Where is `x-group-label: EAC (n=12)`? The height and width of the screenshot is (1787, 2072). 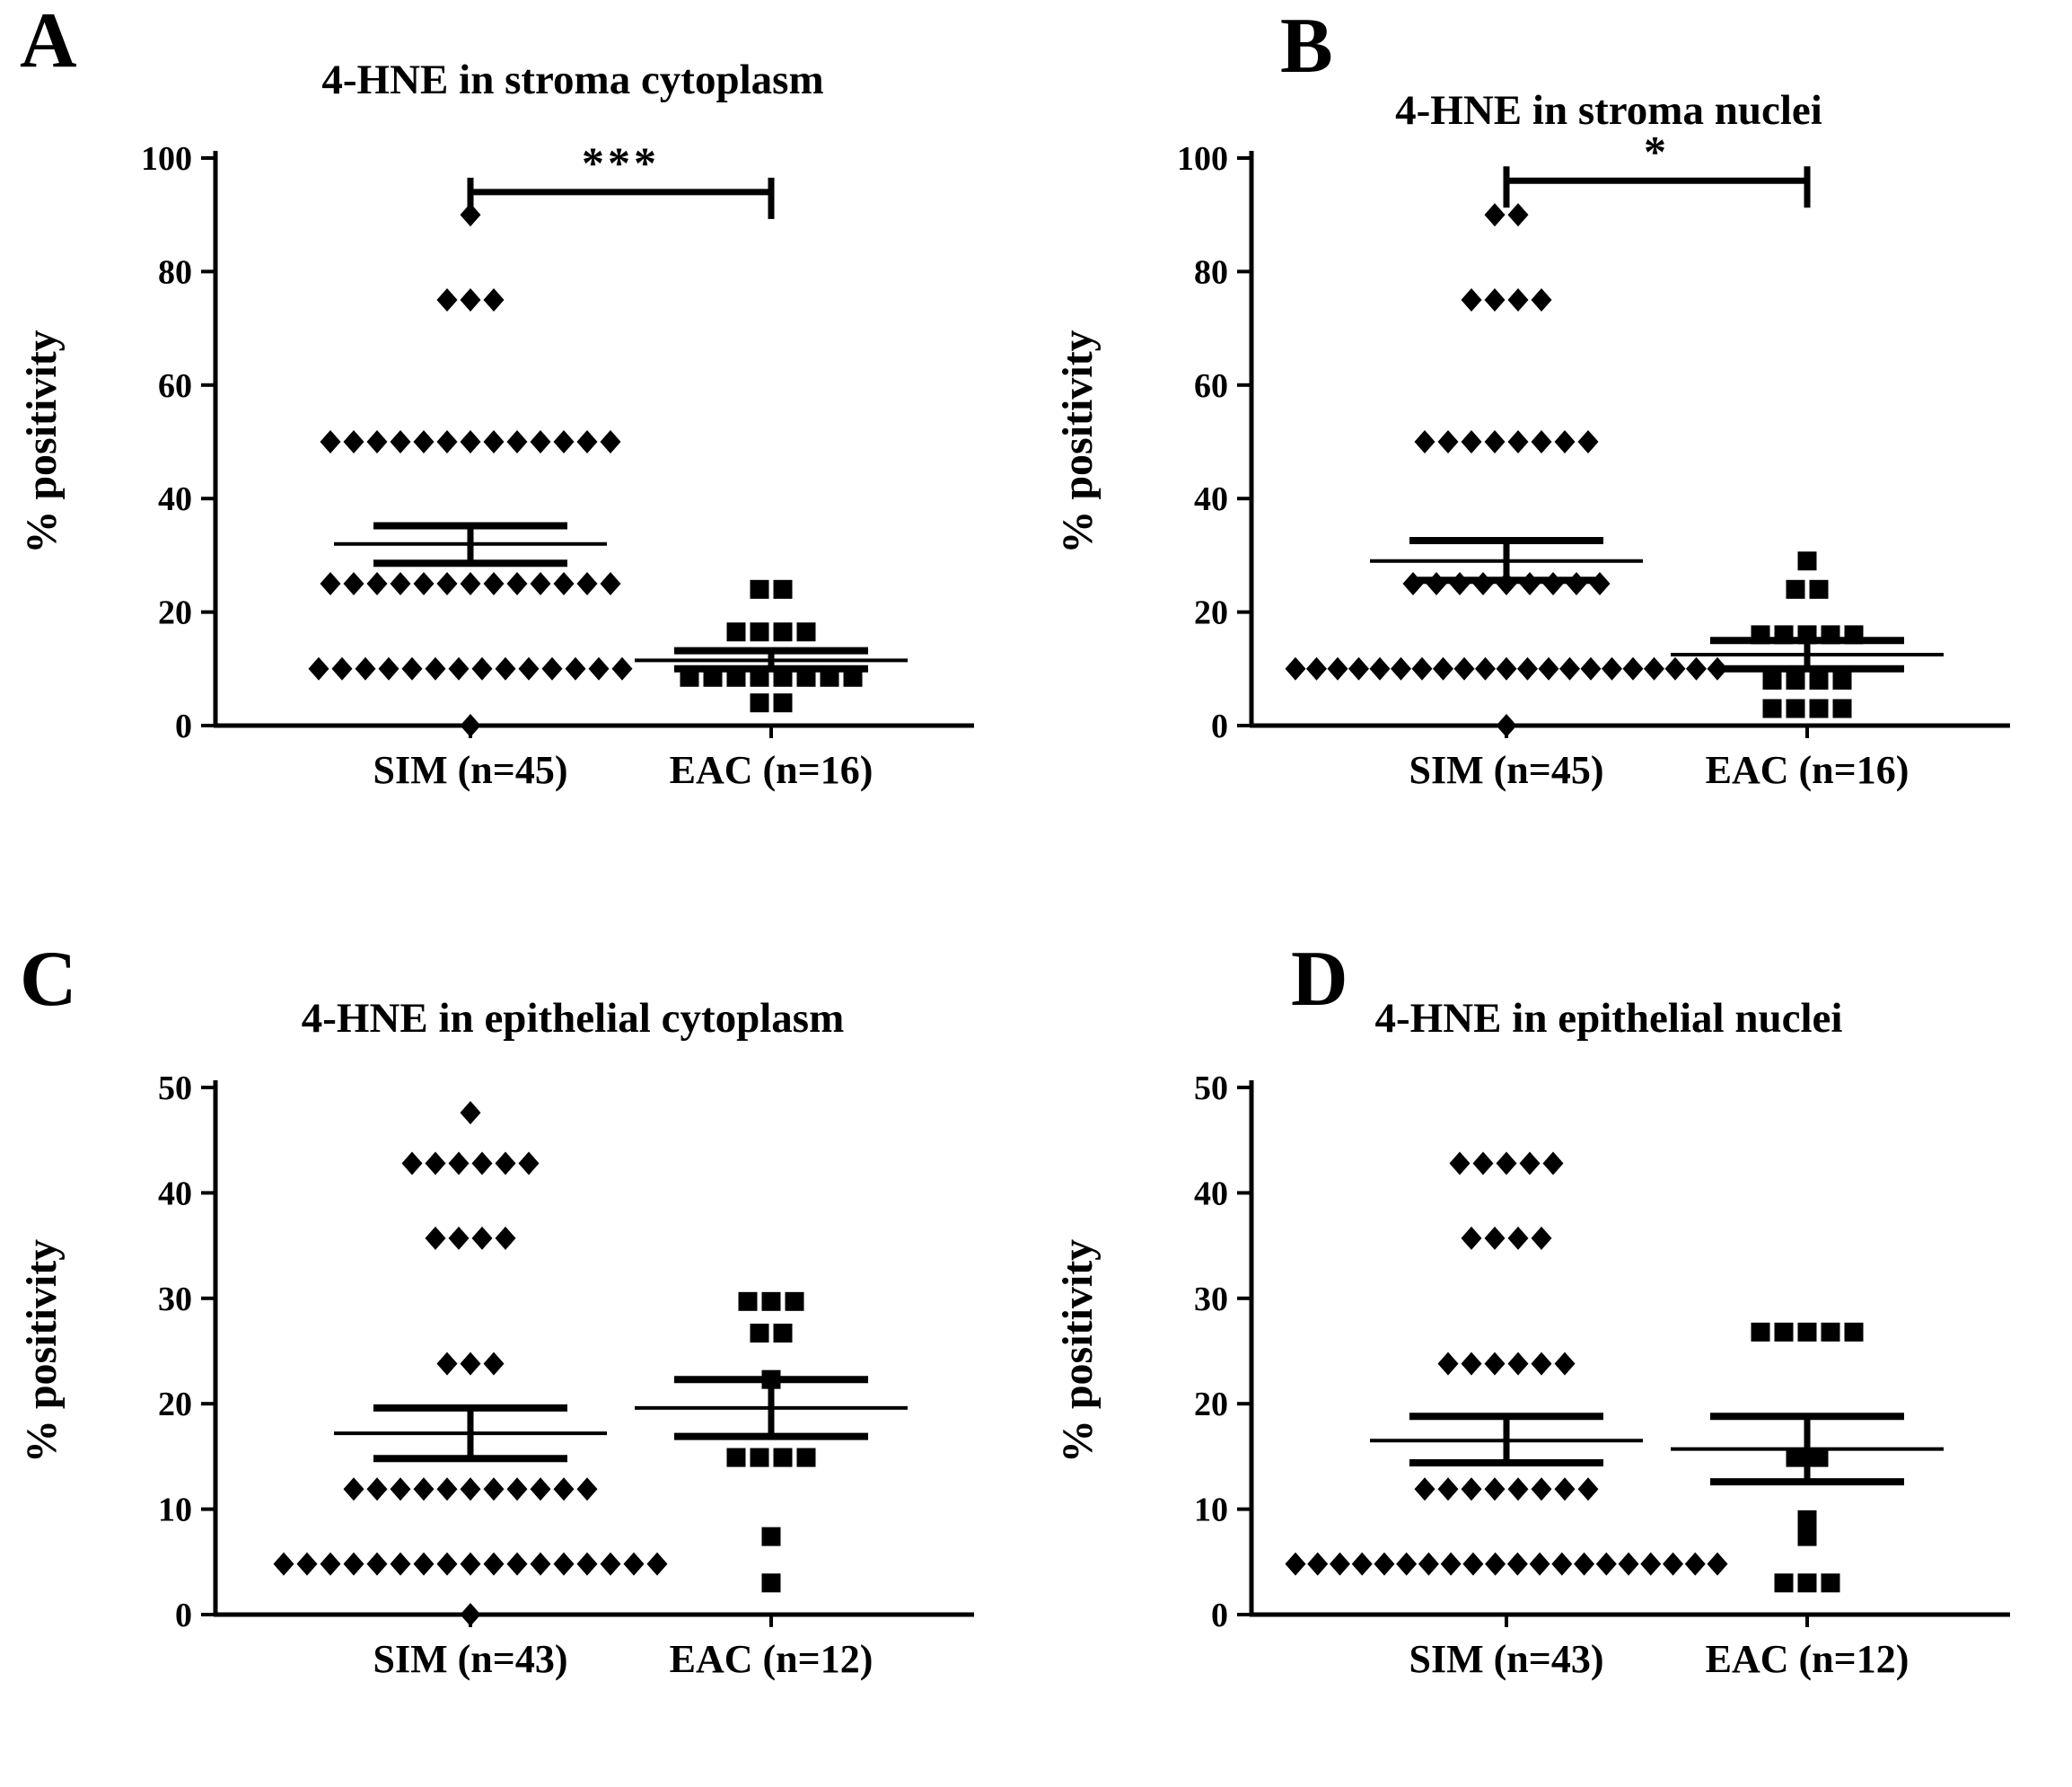 x-group-label: EAC (n=12) is located at coordinates (1808, 1659).